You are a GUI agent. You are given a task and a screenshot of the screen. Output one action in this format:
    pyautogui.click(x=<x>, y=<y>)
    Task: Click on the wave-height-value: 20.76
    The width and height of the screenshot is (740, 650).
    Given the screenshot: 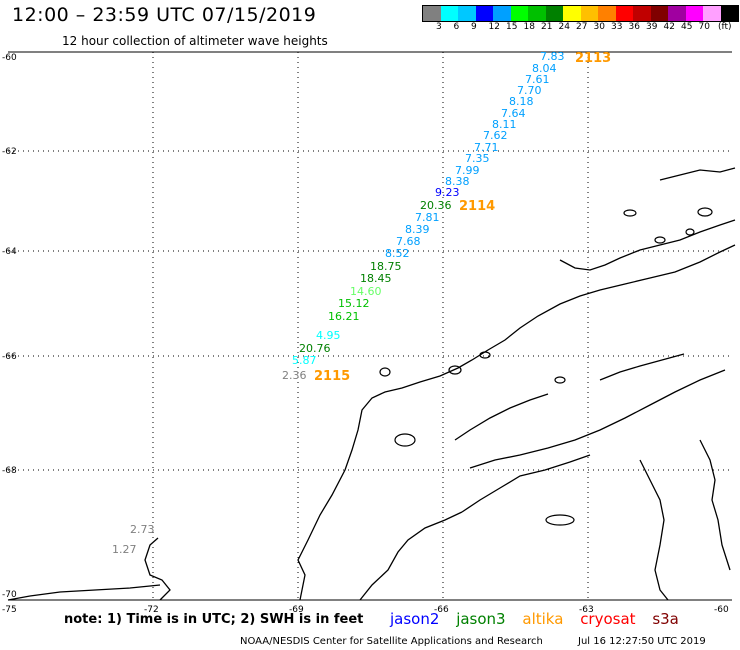 What is the action you would take?
    pyautogui.click(x=315, y=348)
    